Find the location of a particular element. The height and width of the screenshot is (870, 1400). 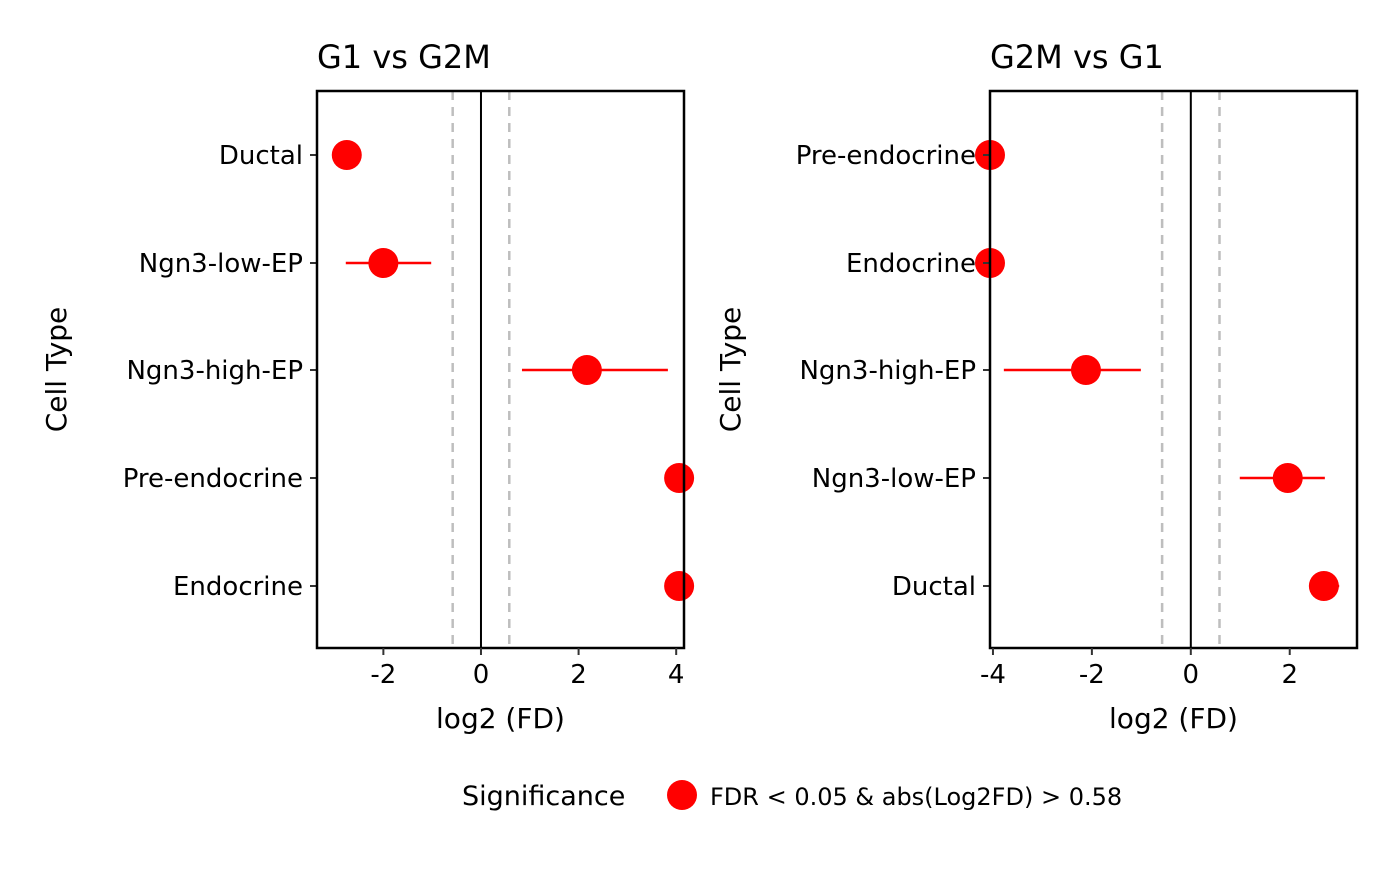

x-tick-label: -4 is located at coordinates (993, 675).